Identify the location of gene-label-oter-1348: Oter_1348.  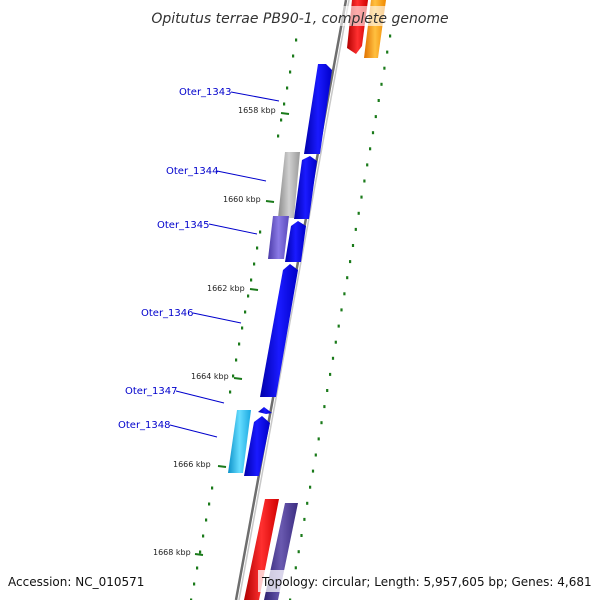
(144, 425).